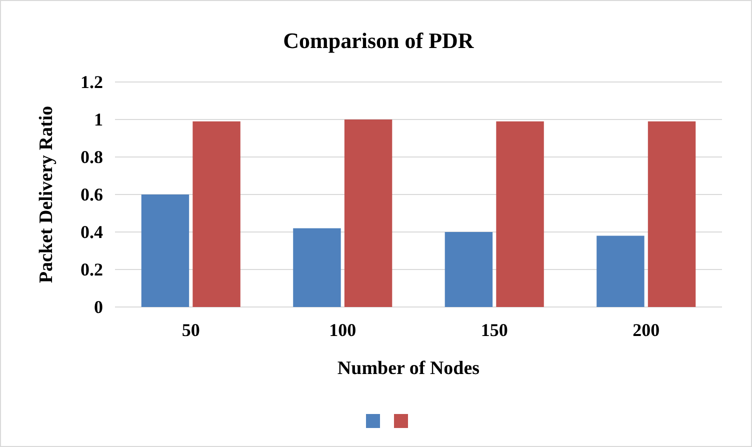 The height and width of the screenshot is (447, 752). I want to click on y-tick-label: 1, so click(98, 119).